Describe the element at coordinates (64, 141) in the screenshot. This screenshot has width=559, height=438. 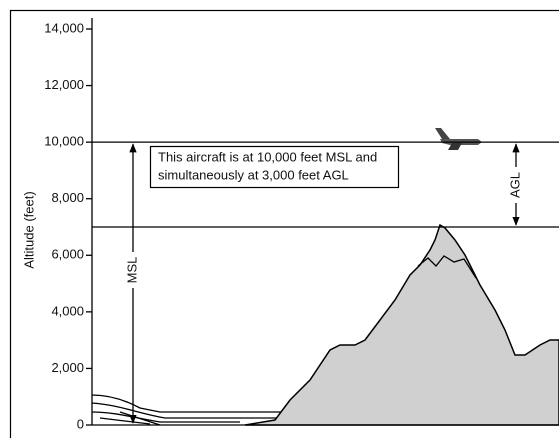
I see `y-tick-label: 10,000` at that location.